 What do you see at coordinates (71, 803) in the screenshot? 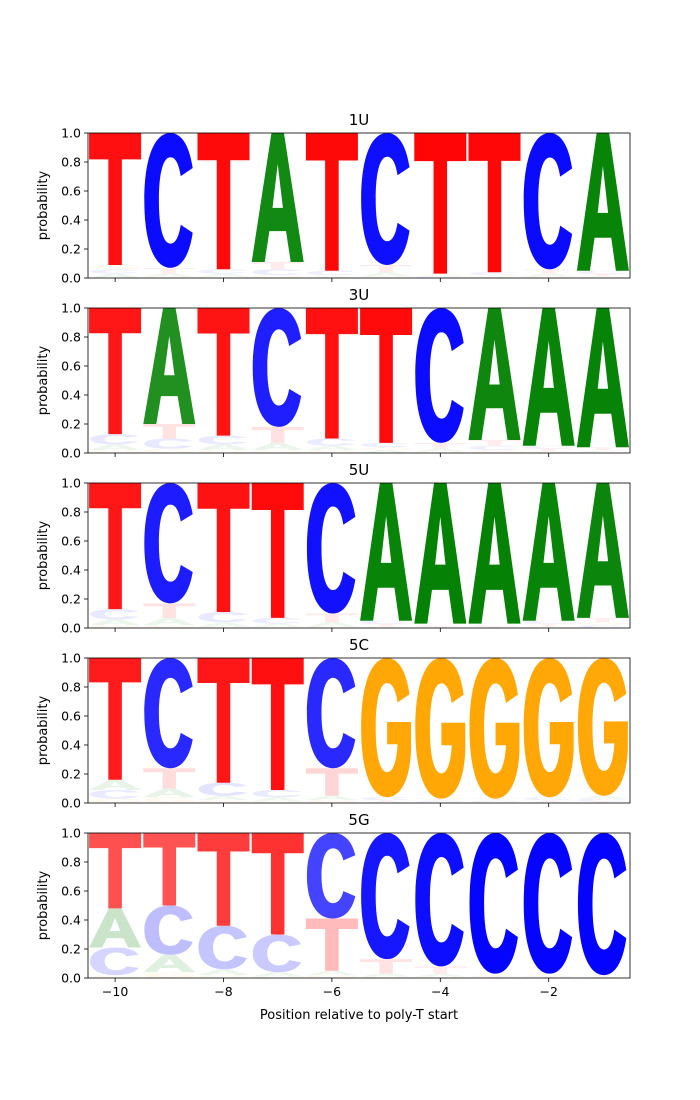
I see `y-tick-label: 0.0` at bounding box center [71, 803].